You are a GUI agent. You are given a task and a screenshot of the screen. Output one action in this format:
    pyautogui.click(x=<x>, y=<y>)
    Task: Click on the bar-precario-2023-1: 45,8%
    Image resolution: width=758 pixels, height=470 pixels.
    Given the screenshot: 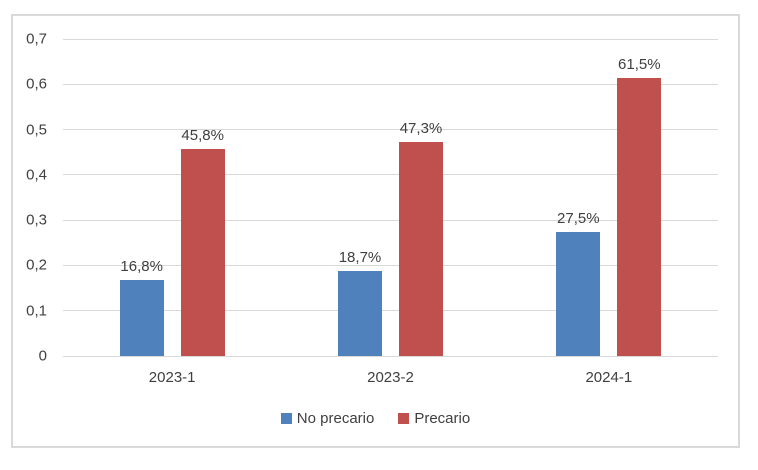 What is the action you would take?
    pyautogui.click(x=202, y=242)
    